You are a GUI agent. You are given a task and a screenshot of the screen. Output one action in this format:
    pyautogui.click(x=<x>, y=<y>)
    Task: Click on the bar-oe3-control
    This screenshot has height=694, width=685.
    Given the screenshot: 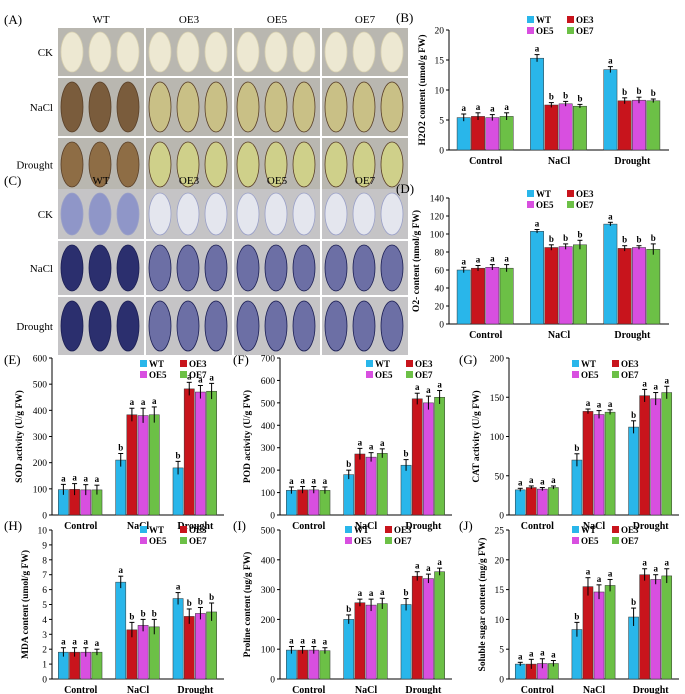 What is the action you would take?
    pyautogui.click(x=478, y=133)
    